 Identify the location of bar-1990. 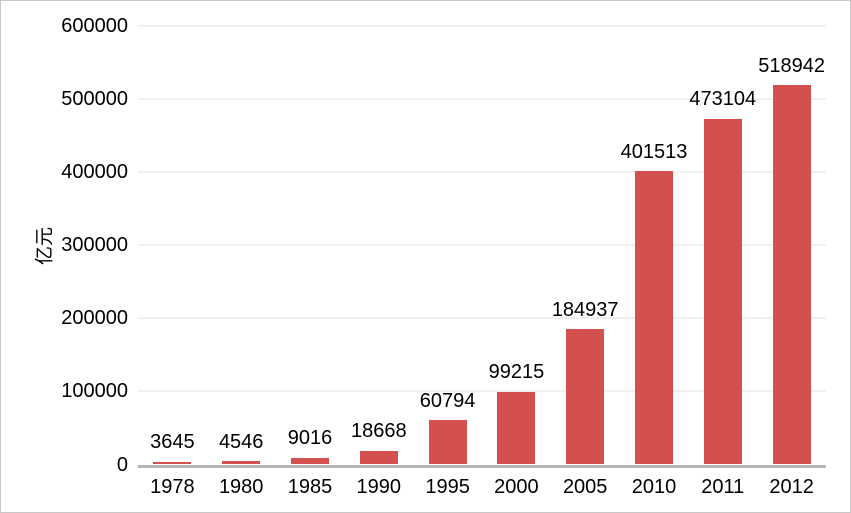
(378, 457).